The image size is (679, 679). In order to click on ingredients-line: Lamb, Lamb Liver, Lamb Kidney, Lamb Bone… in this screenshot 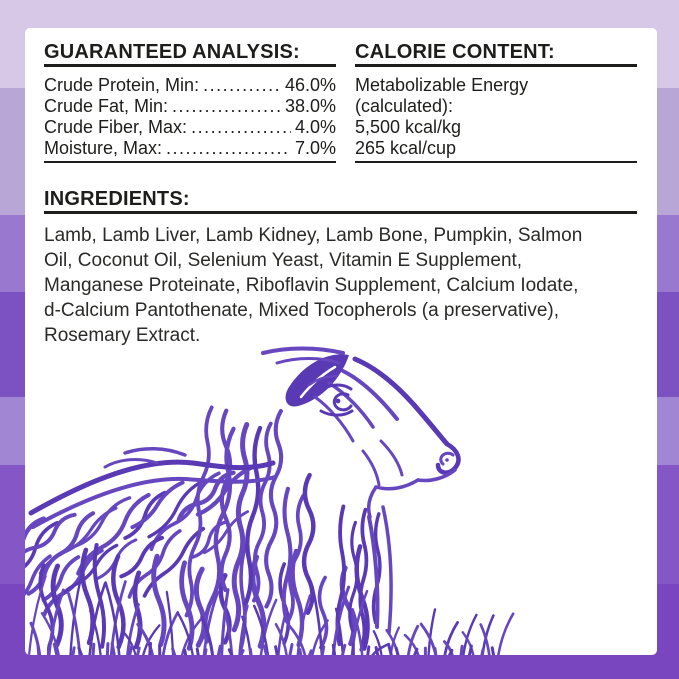, I will do `click(313, 235)`.